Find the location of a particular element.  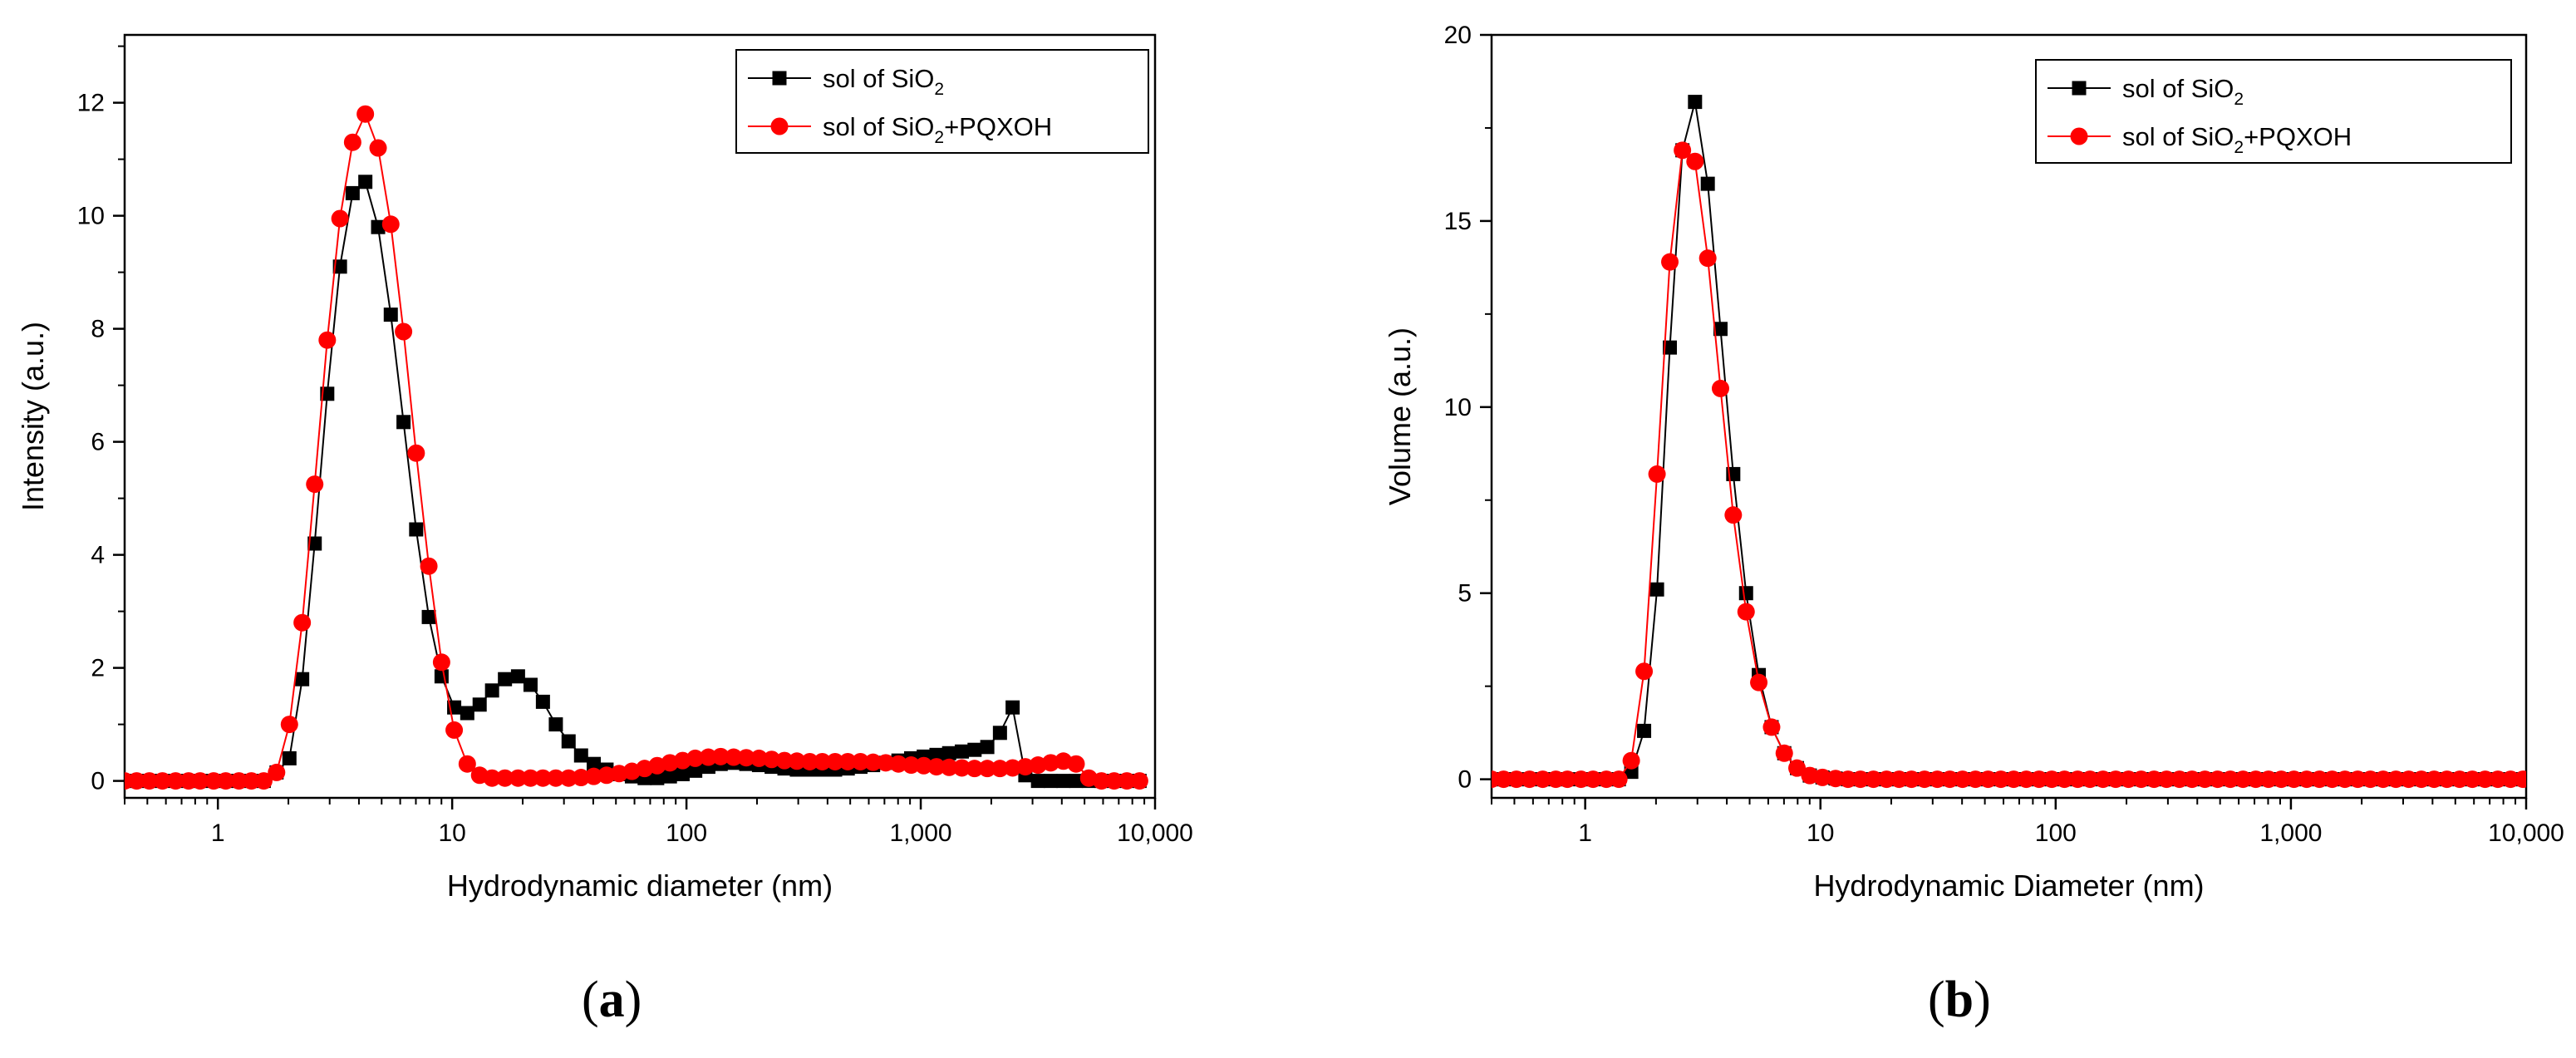

x-tick-label: 10 is located at coordinates (451, 833).